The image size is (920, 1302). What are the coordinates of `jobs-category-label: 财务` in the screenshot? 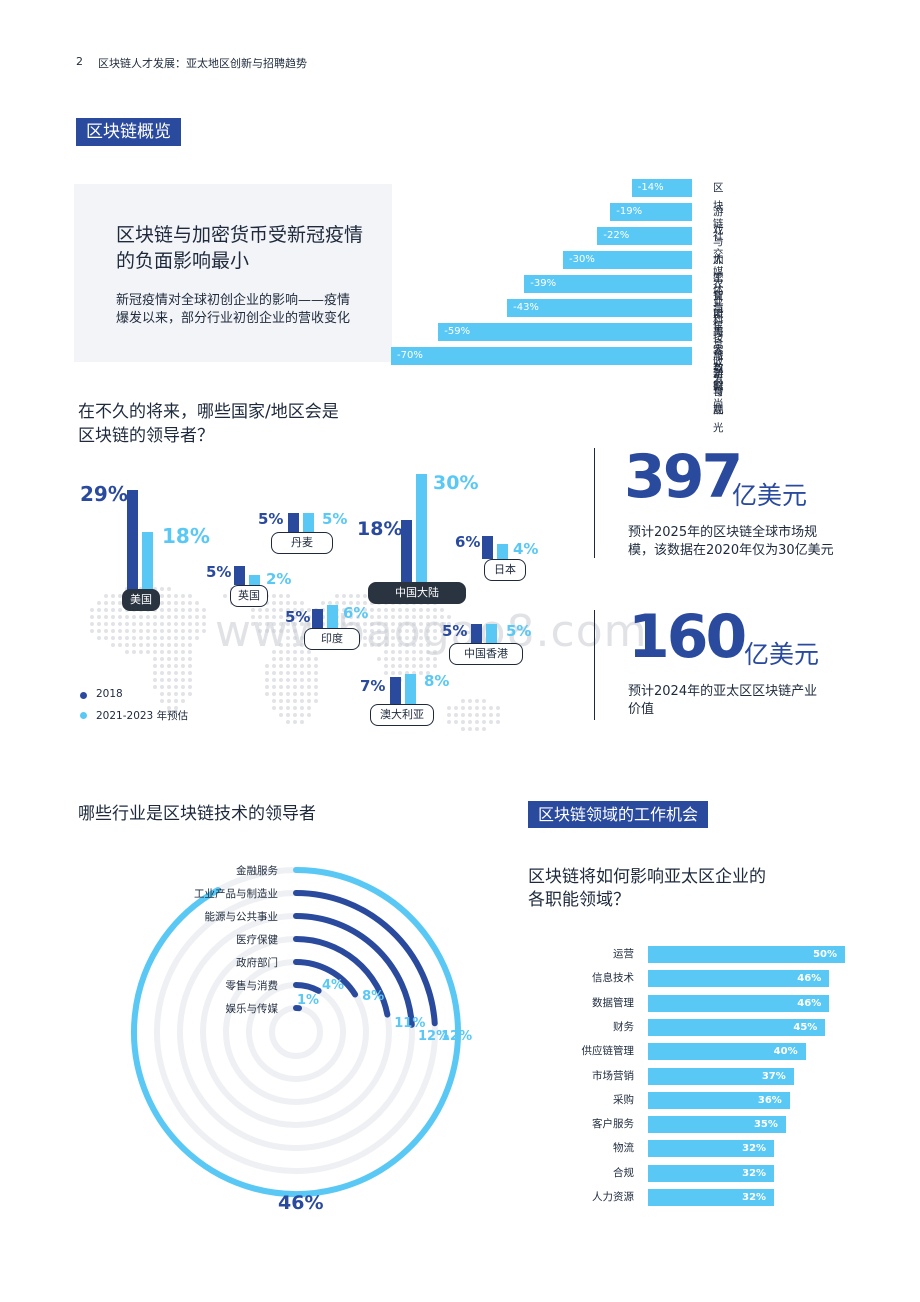 It's located at (623, 1026).